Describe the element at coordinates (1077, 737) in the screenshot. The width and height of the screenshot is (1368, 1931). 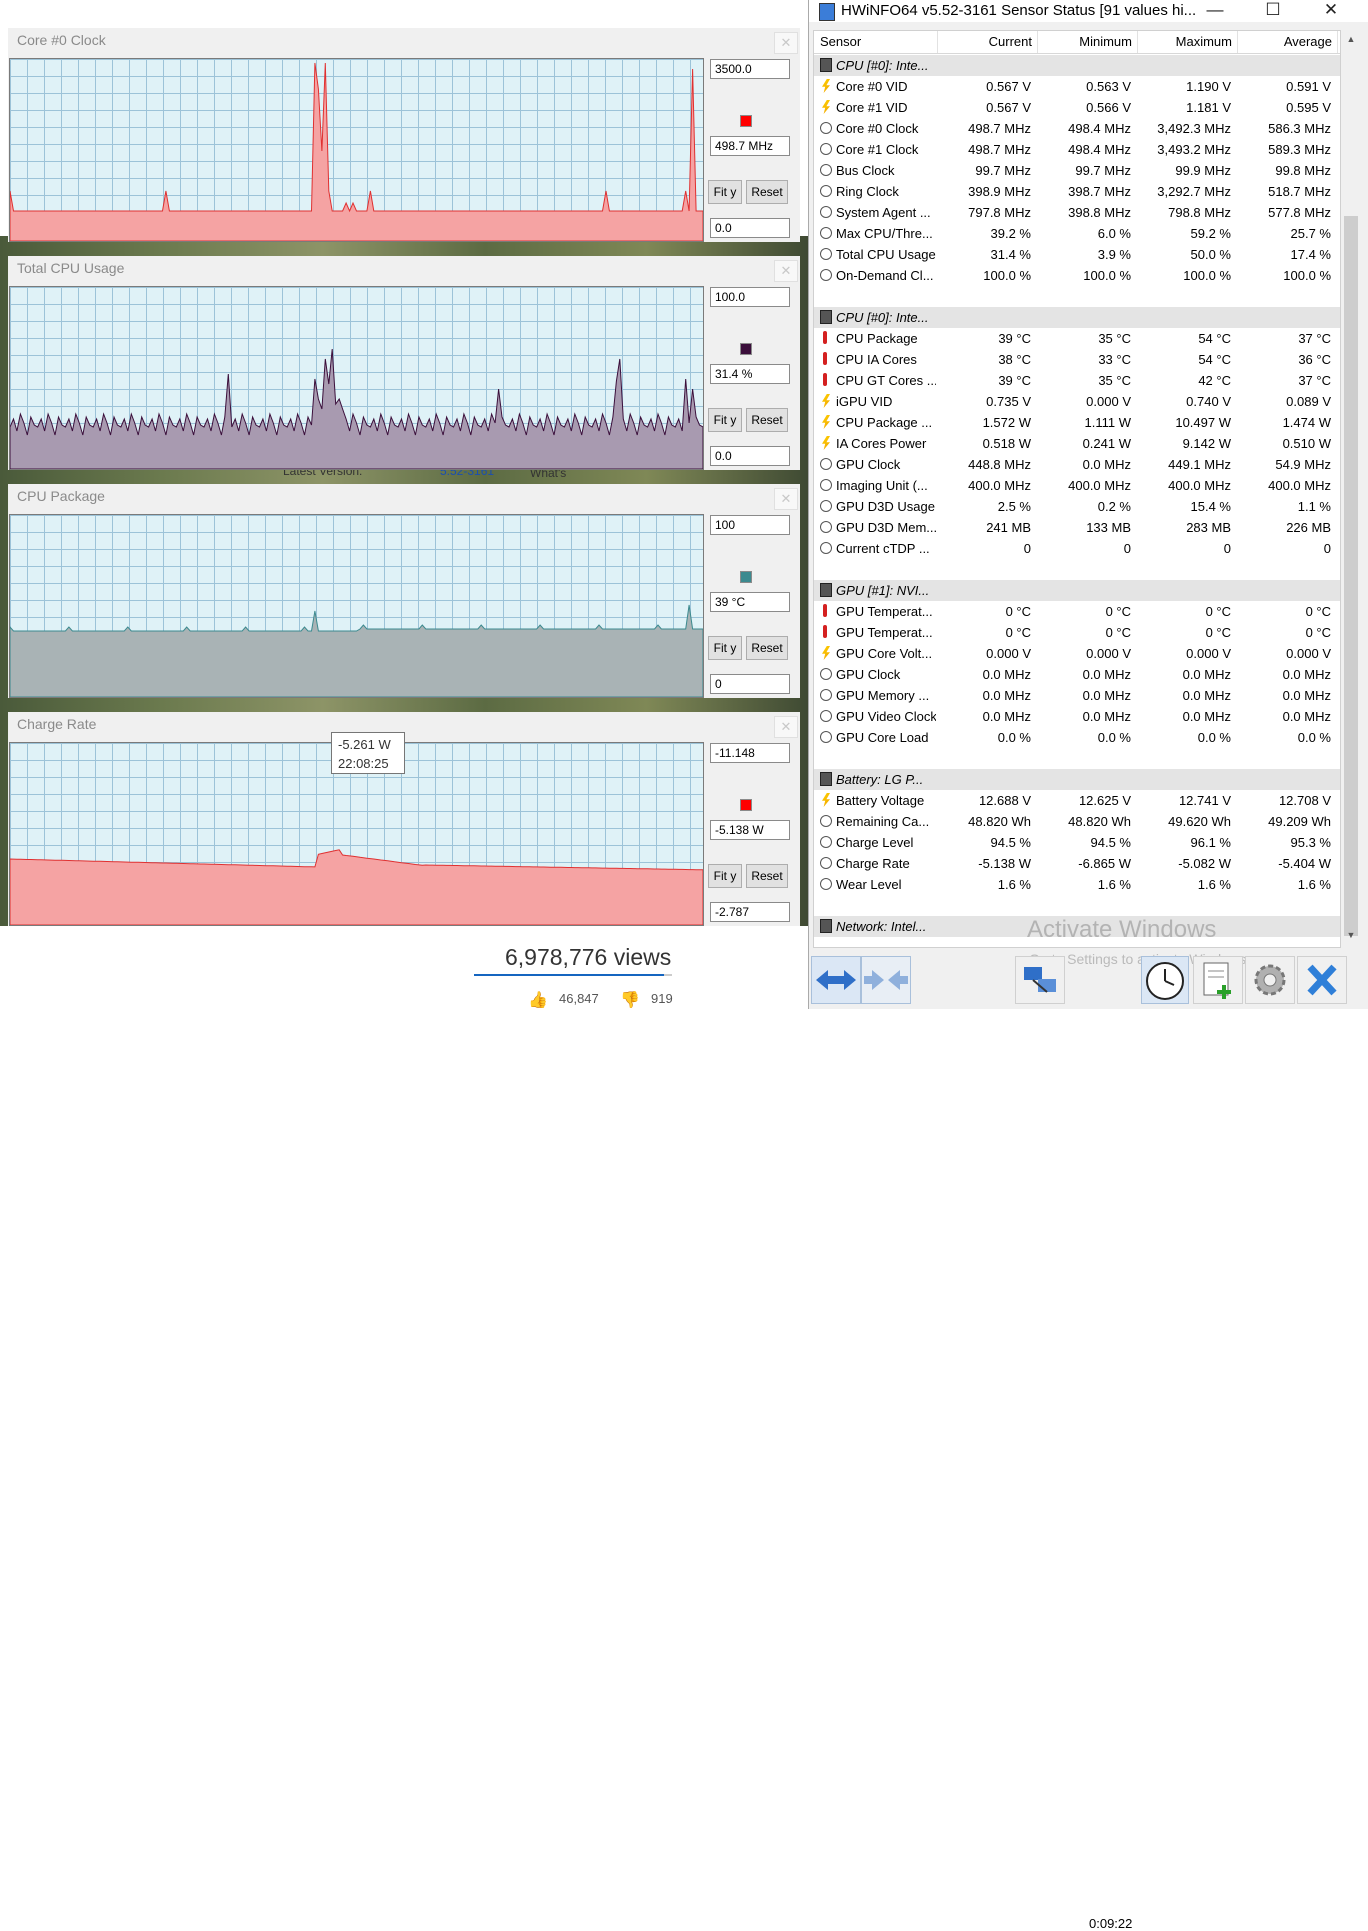
I see `sensor-row: GPU Core Load 0.0 % 0.0 % 0.0 % 0.0 %` at that location.